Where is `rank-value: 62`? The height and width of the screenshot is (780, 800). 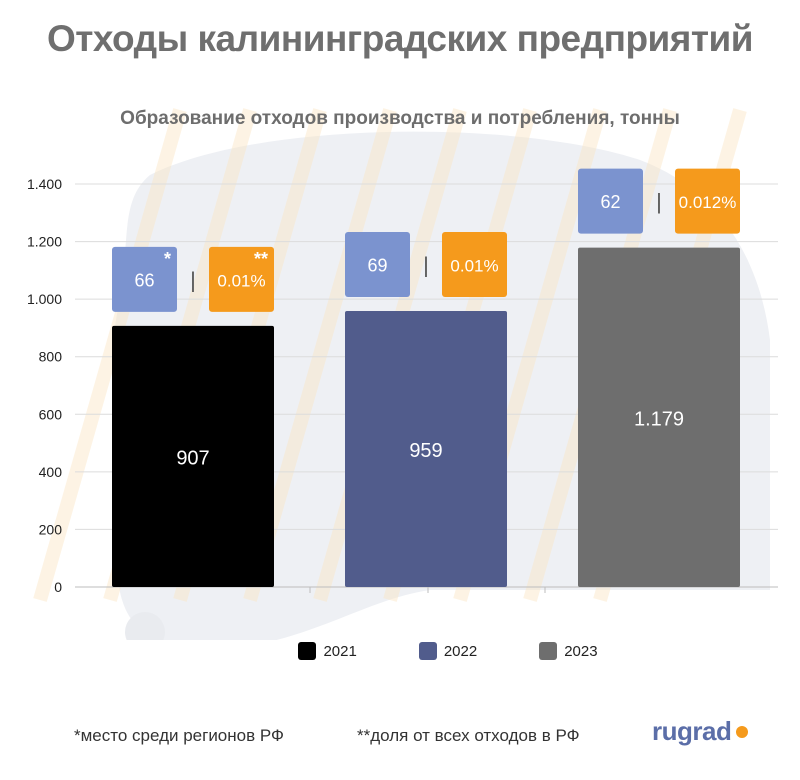 rank-value: 62 is located at coordinates (610, 202).